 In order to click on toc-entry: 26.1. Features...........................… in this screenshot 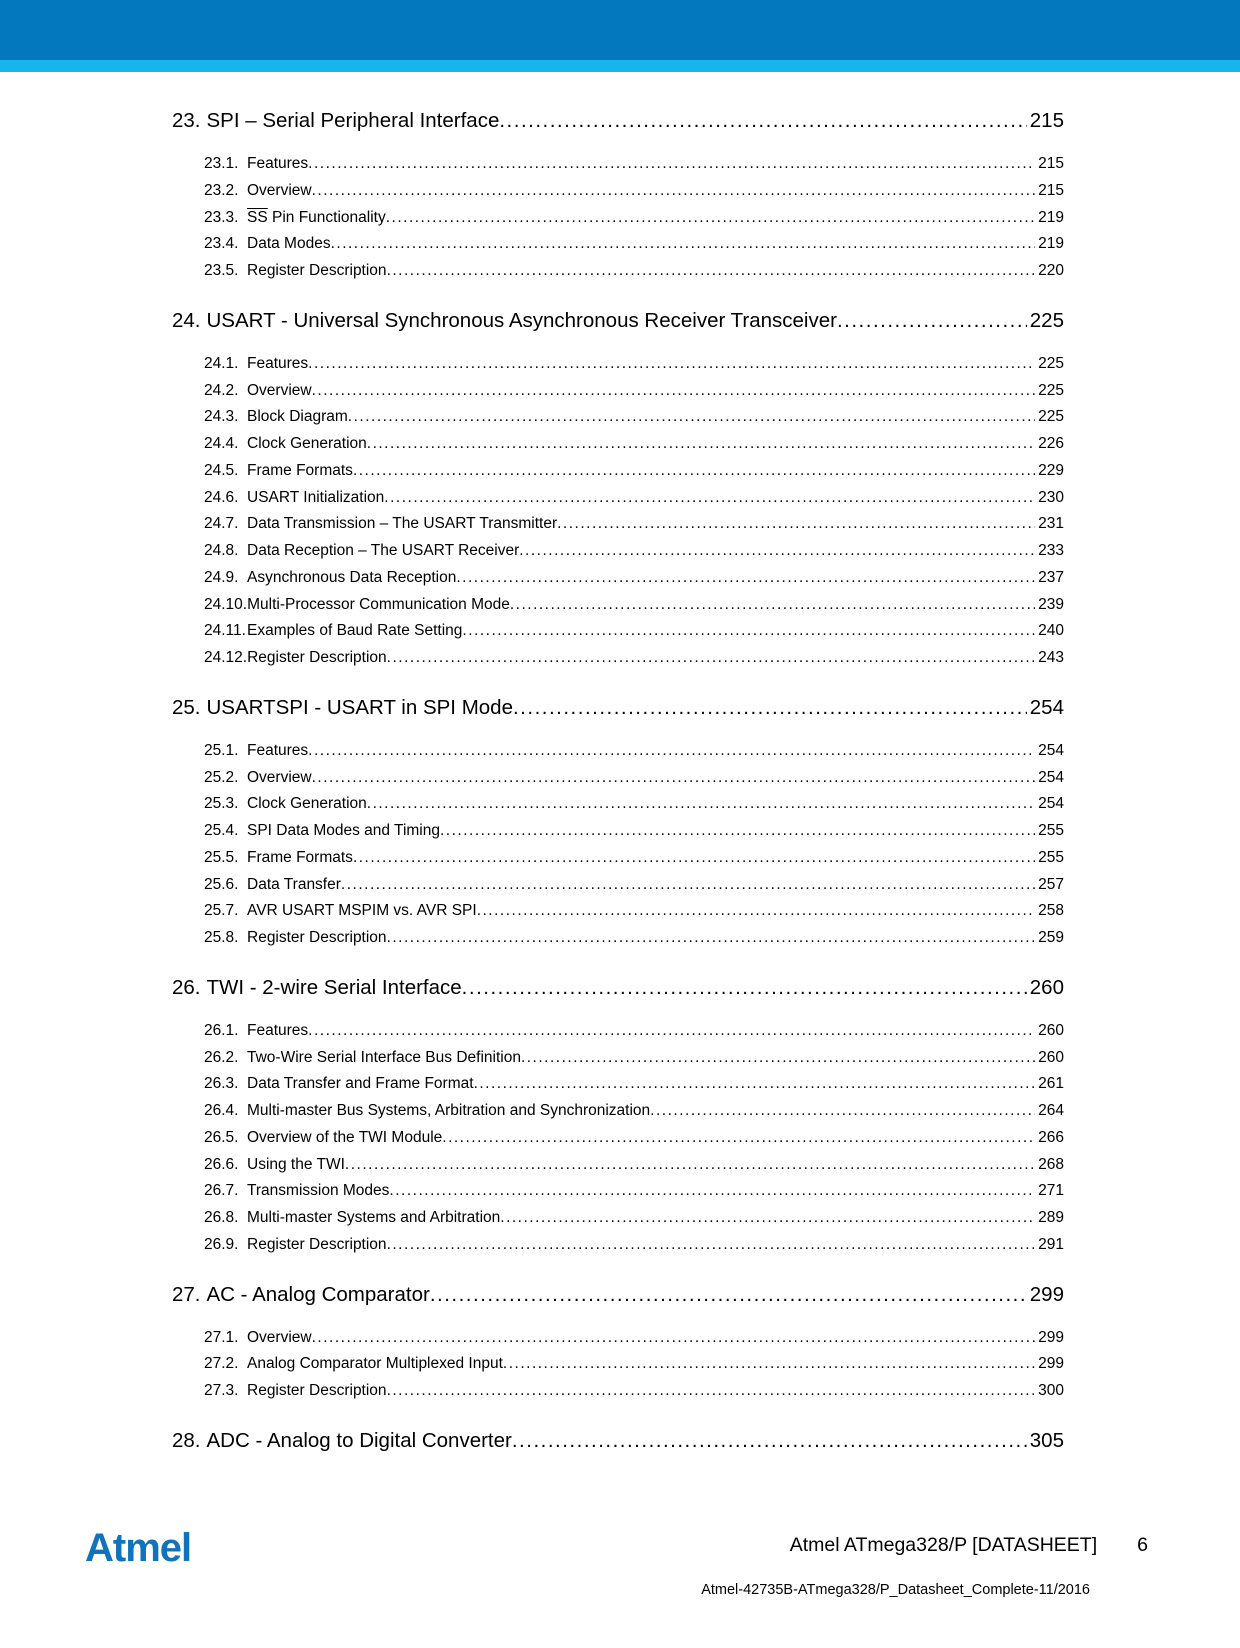, I will do `click(634, 1031)`.